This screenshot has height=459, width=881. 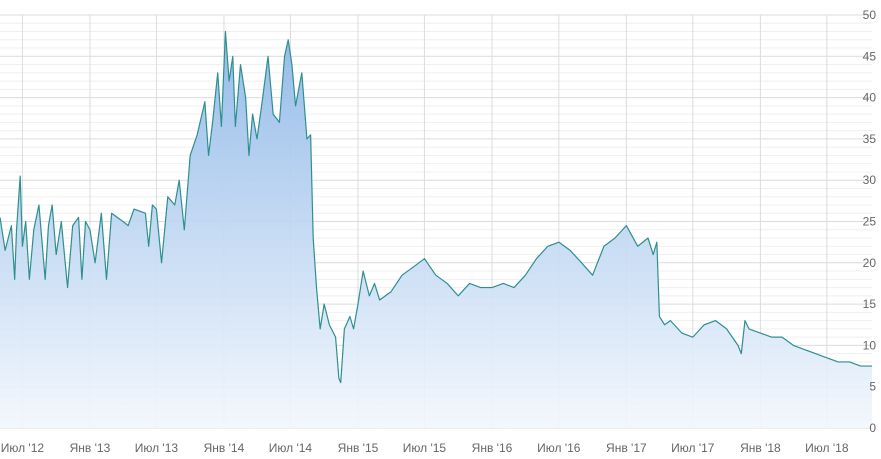 What do you see at coordinates (870, 345) in the screenshot?
I see `y-tick-label: 10` at bounding box center [870, 345].